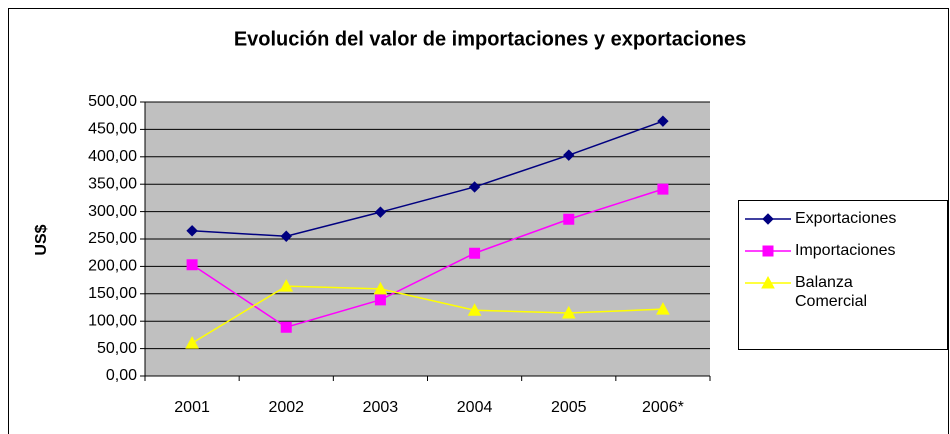  I want to click on legend-item: Exportaciones, so click(843, 219).